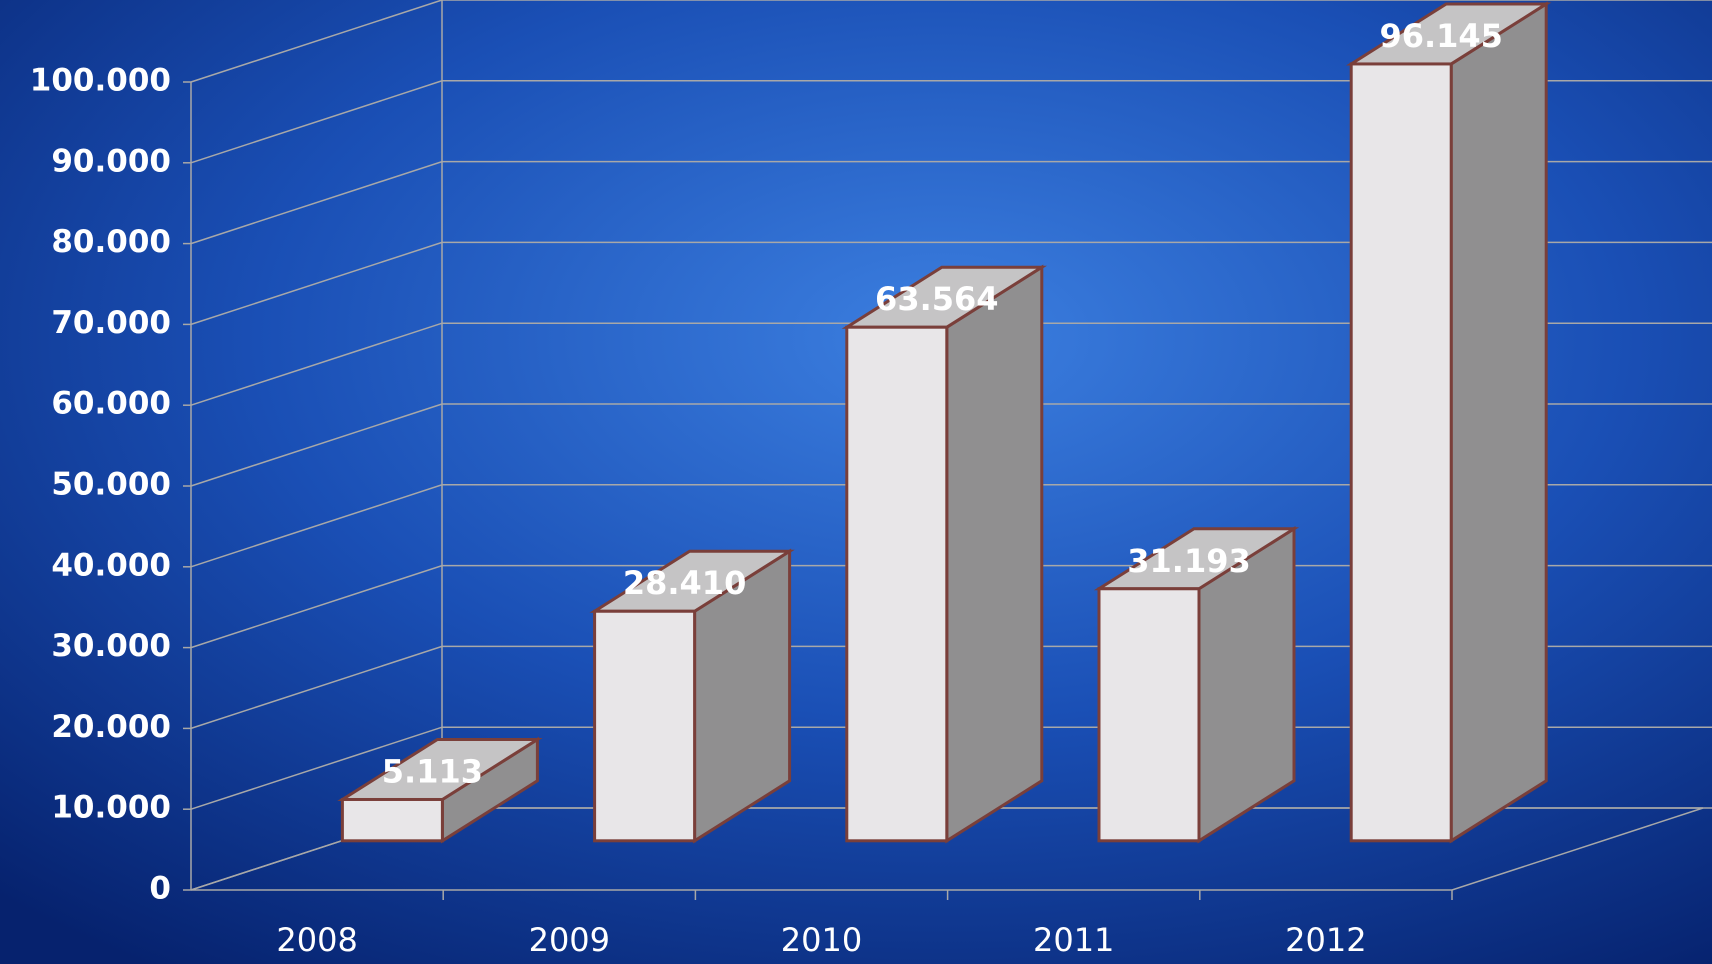 This screenshot has height=964, width=1712. Describe the element at coordinates (111, 646) in the screenshot. I see `y-tick-label: 30.000` at that location.